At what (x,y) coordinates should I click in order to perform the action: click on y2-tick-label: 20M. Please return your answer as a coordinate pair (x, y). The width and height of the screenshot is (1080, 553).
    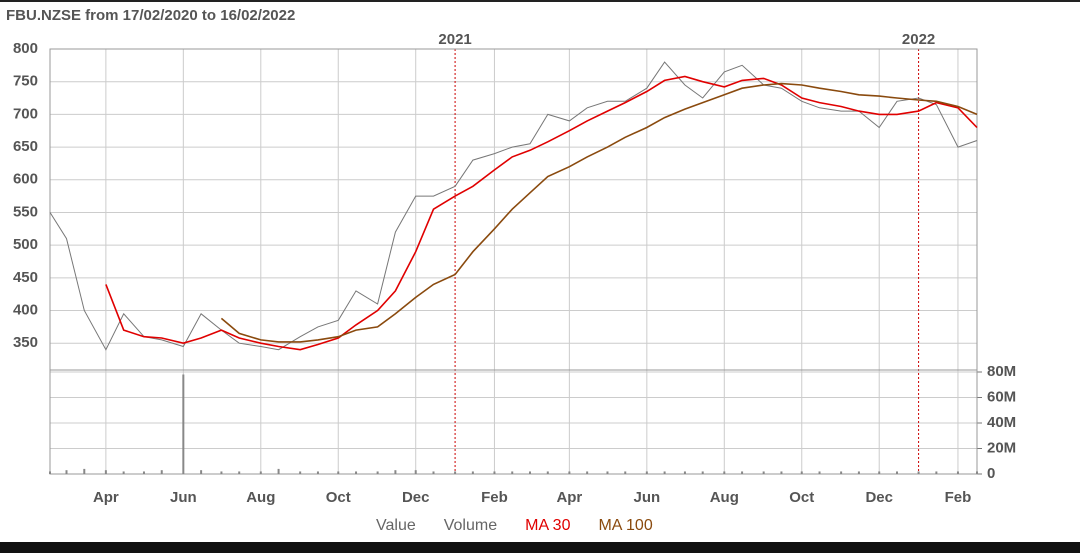
    Looking at the image, I should click on (1001, 447).